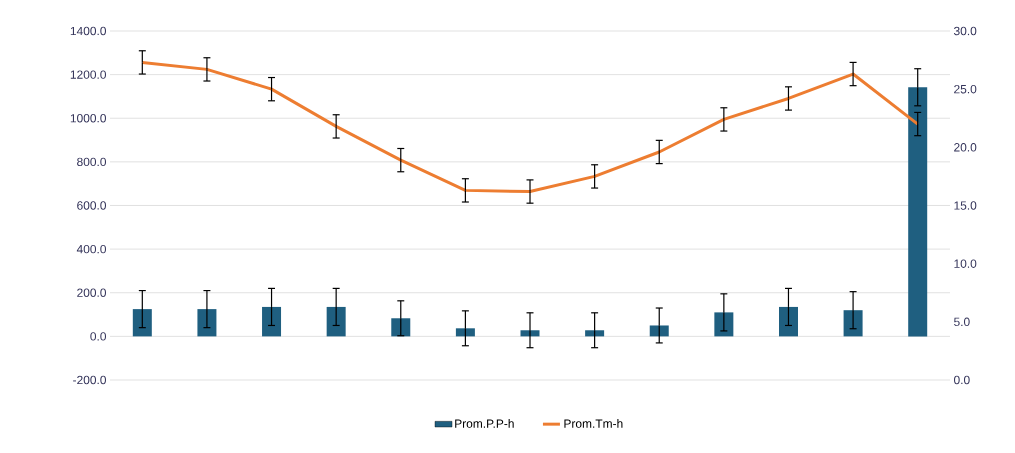 This screenshot has height=453, width=1015. I want to click on legend-label: Prom.Tm-h, so click(593, 423).